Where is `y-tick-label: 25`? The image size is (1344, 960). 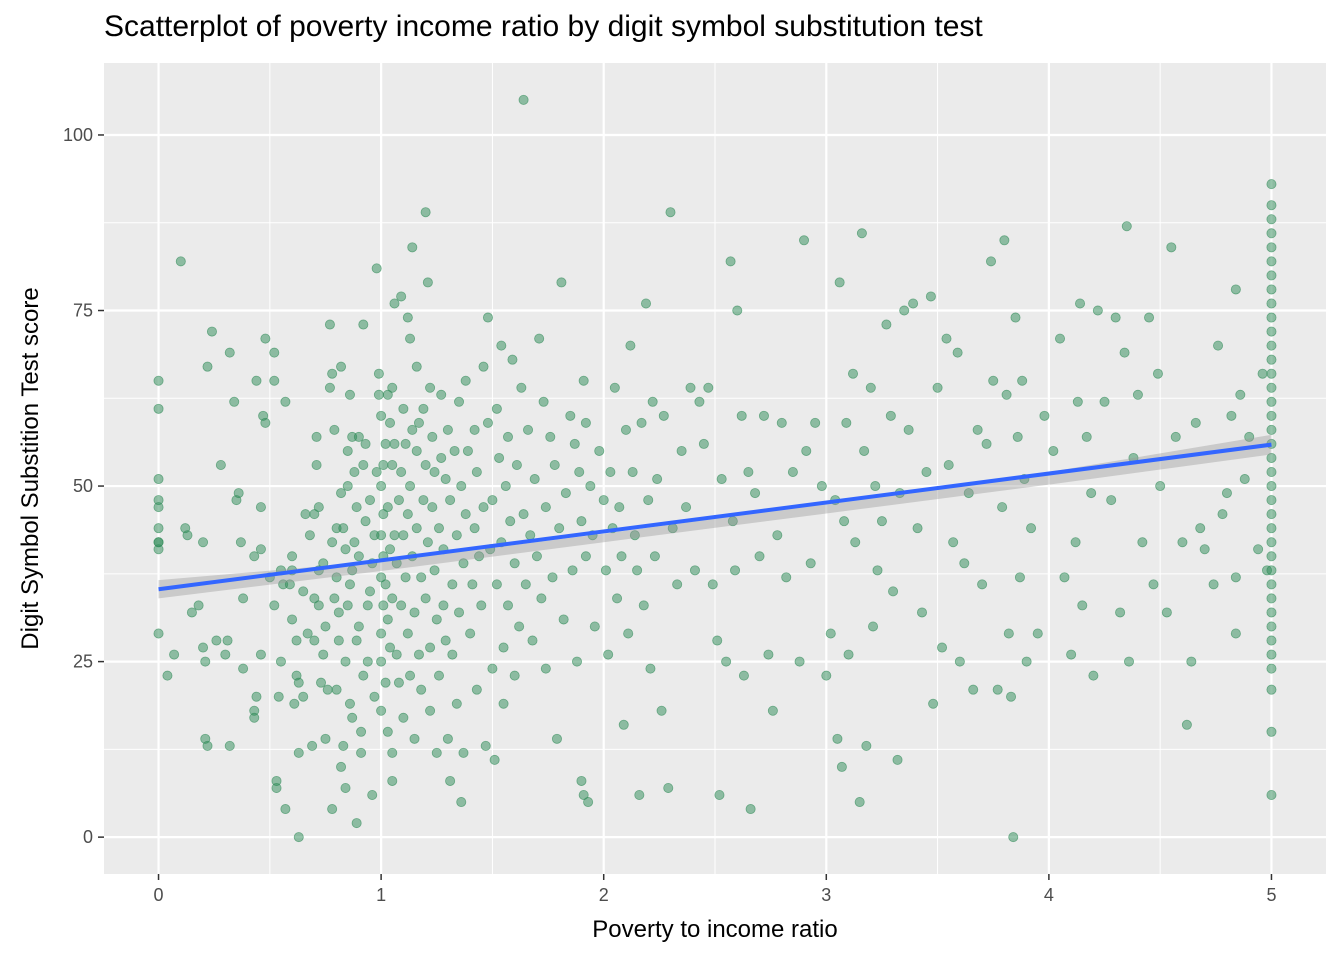
y-tick-label: 25 is located at coordinates (83, 662).